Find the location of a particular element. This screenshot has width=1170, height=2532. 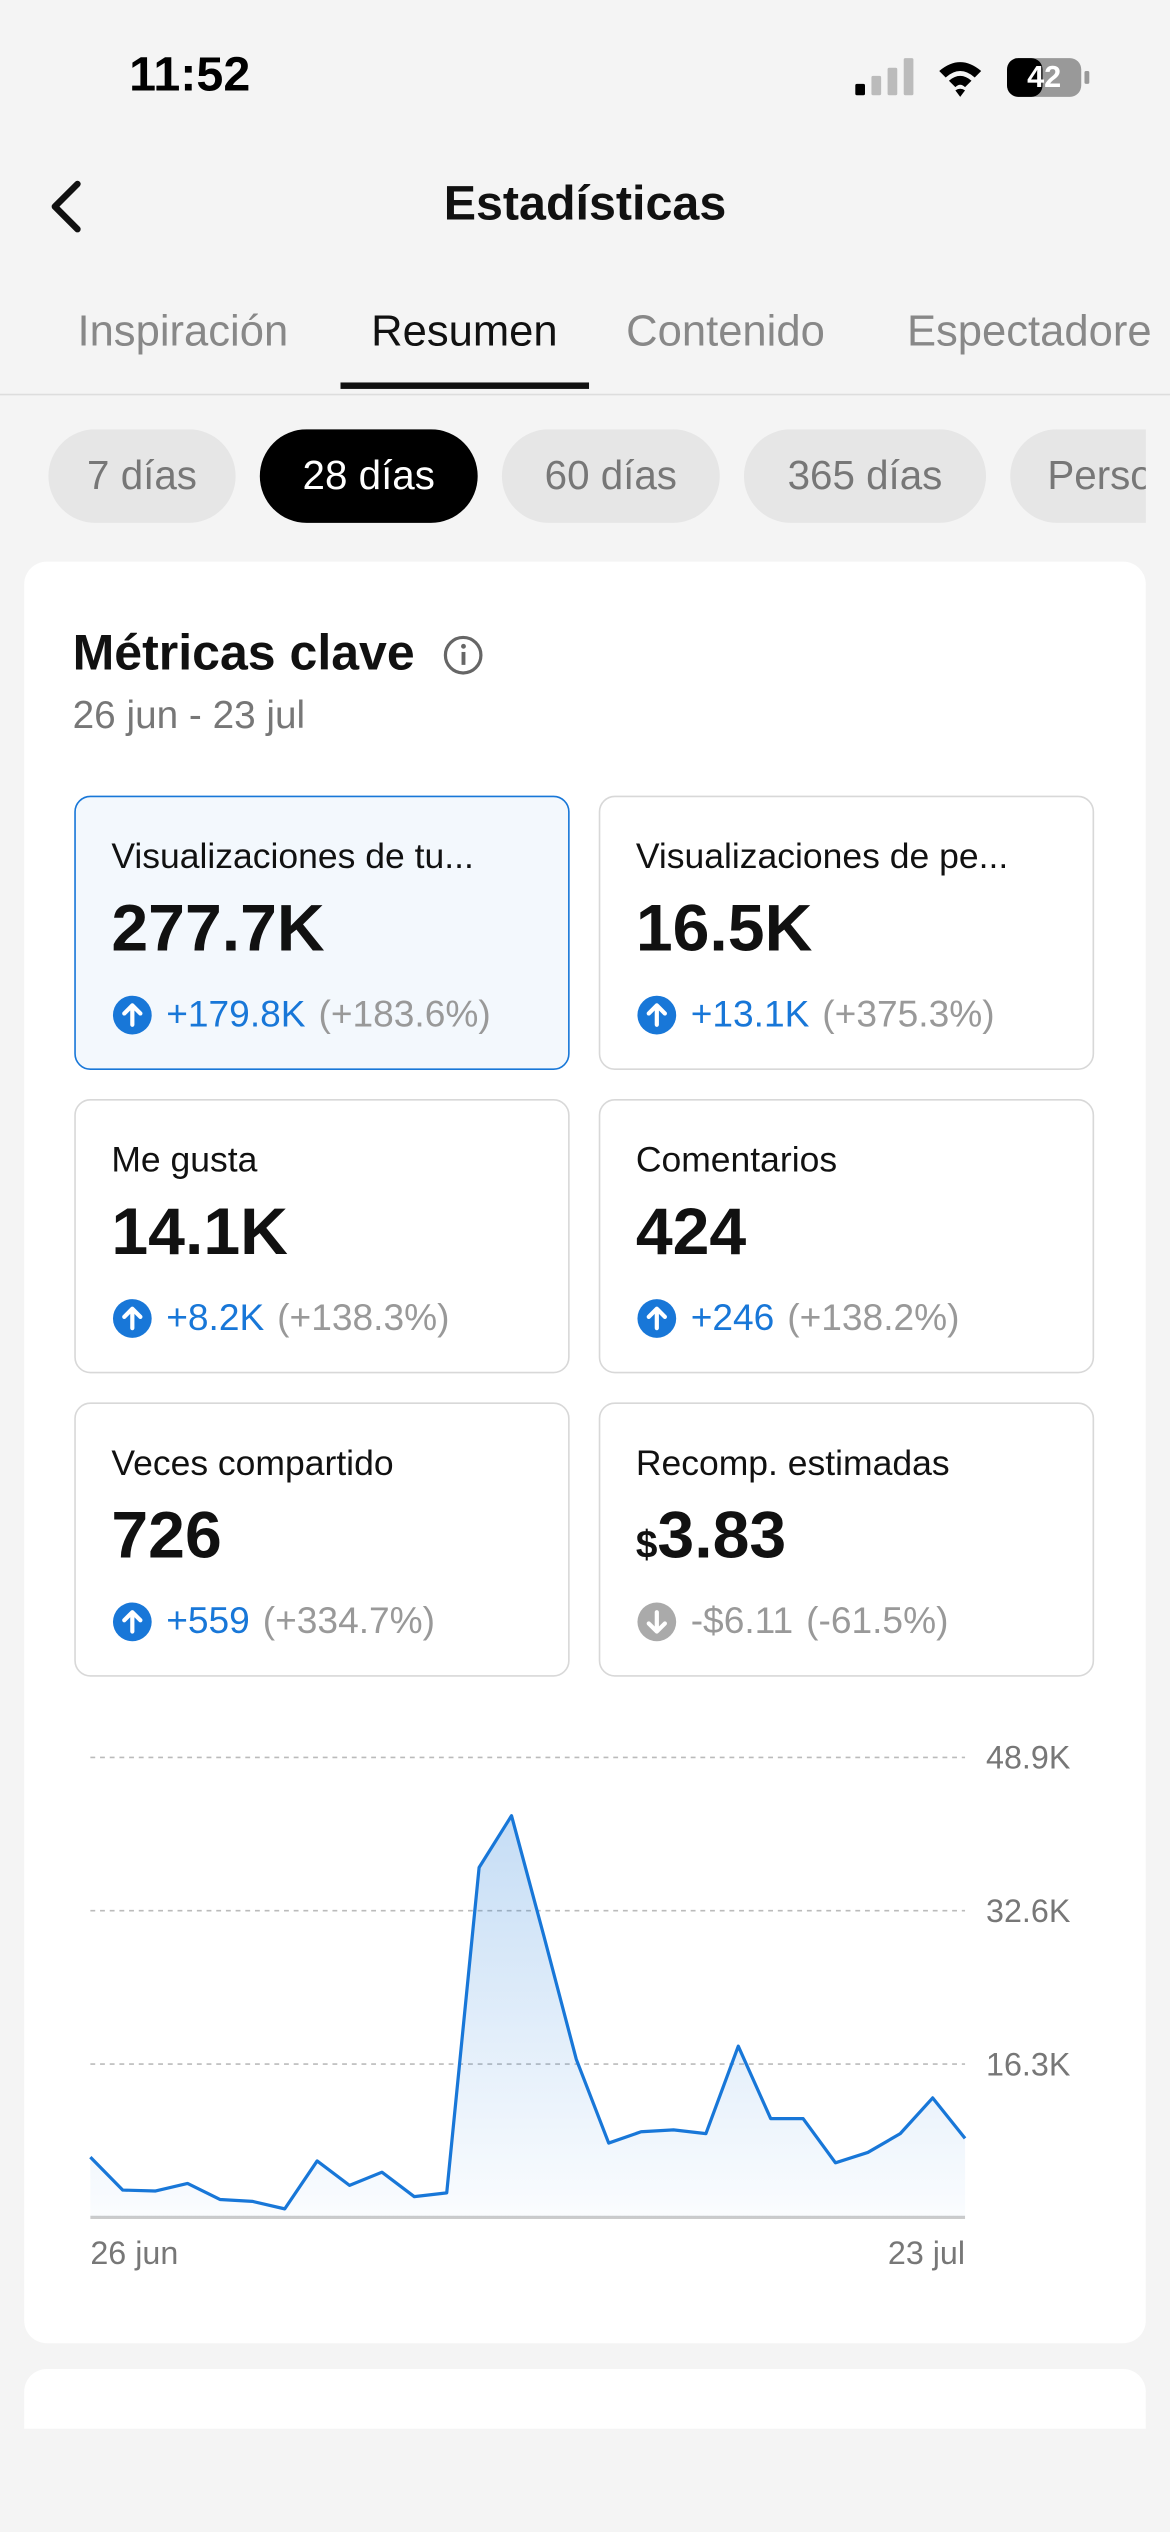

period-chip: 28 días is located at coordinates (368, 476).